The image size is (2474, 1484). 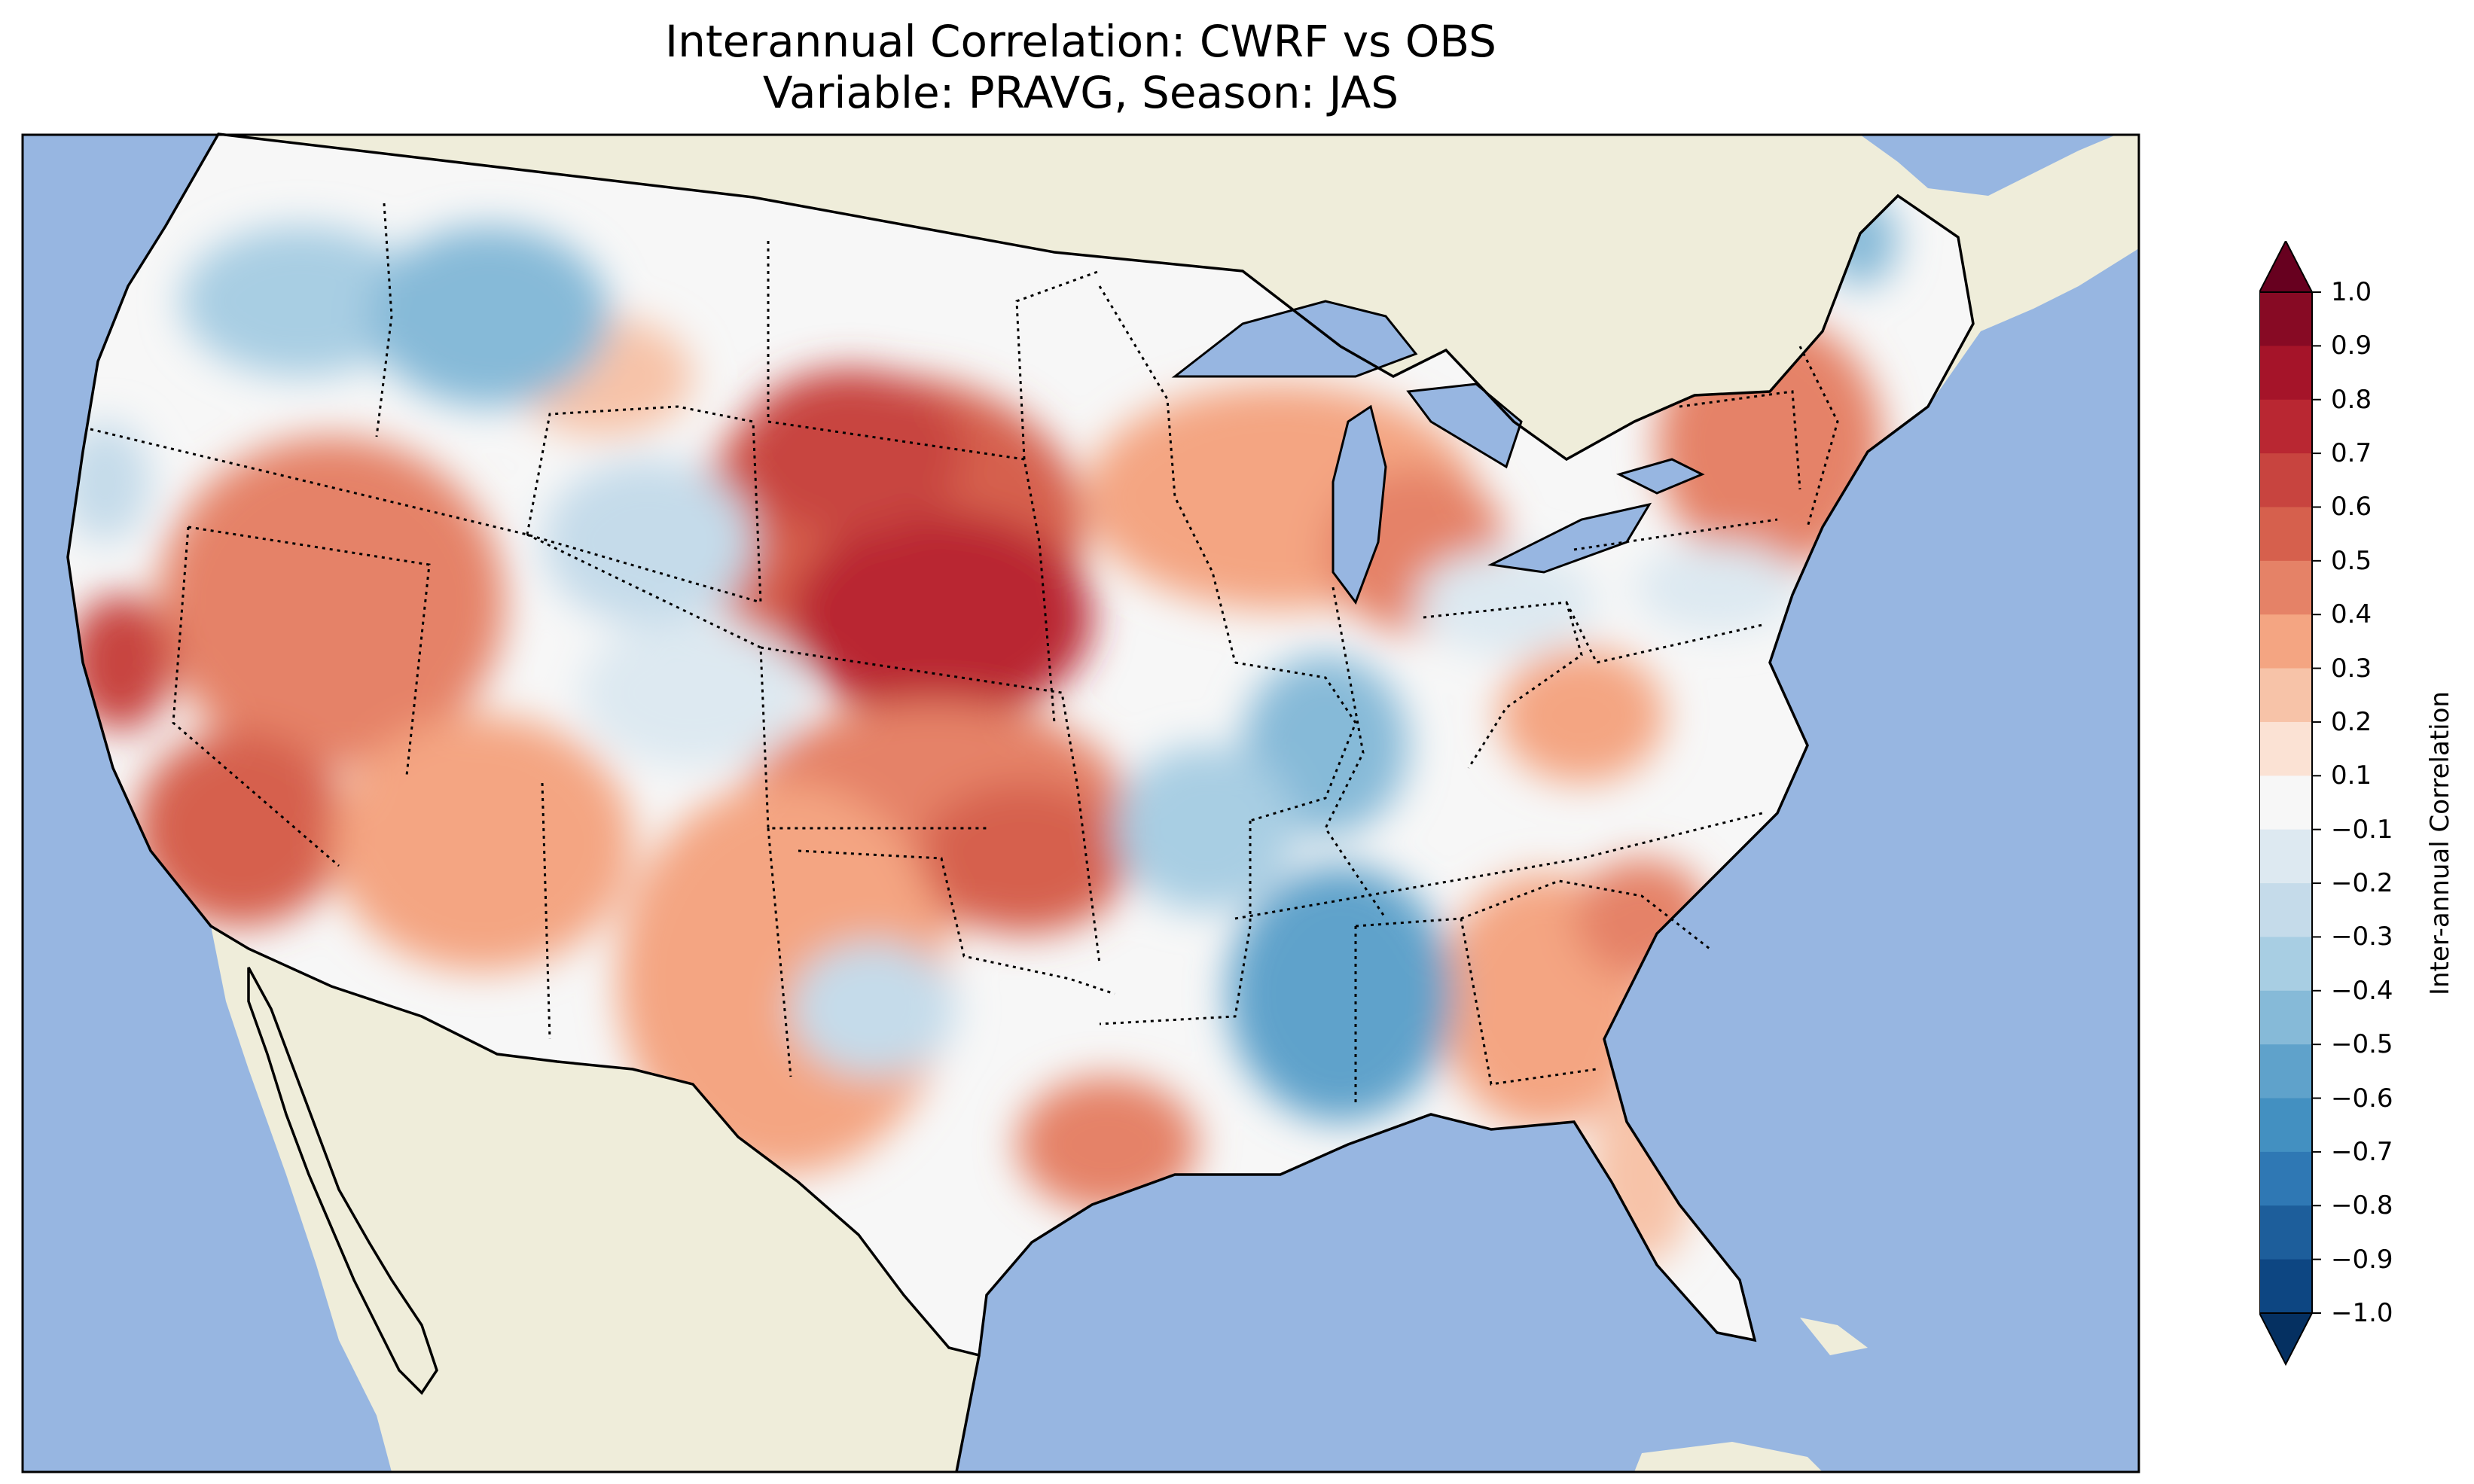 I want to click on colorbar-tick-label: 0.4, so click(x=2351, y=614).